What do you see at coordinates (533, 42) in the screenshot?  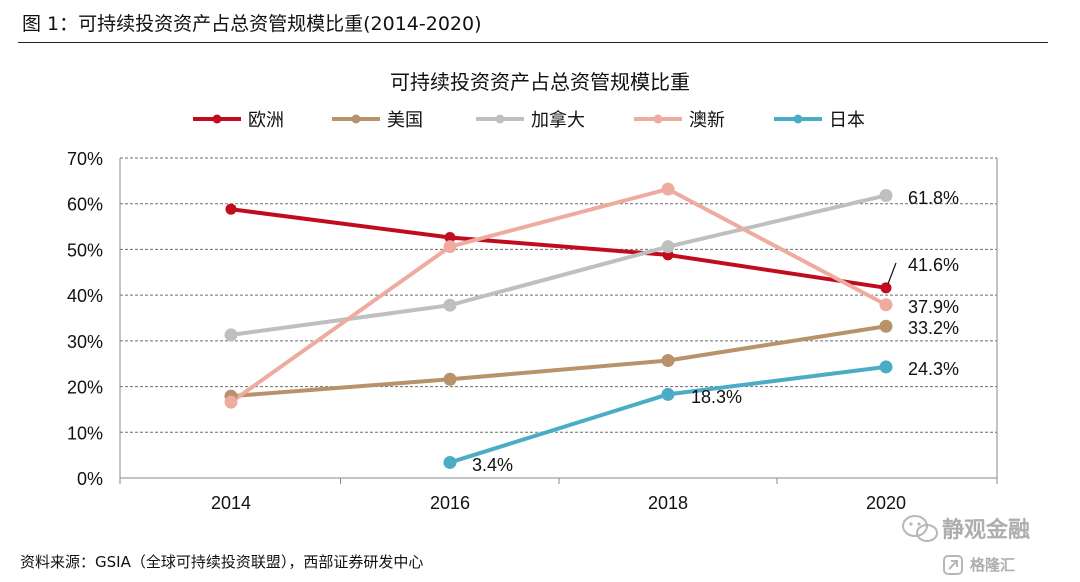 I see `caption-divider` at bounding box center [533, 42].